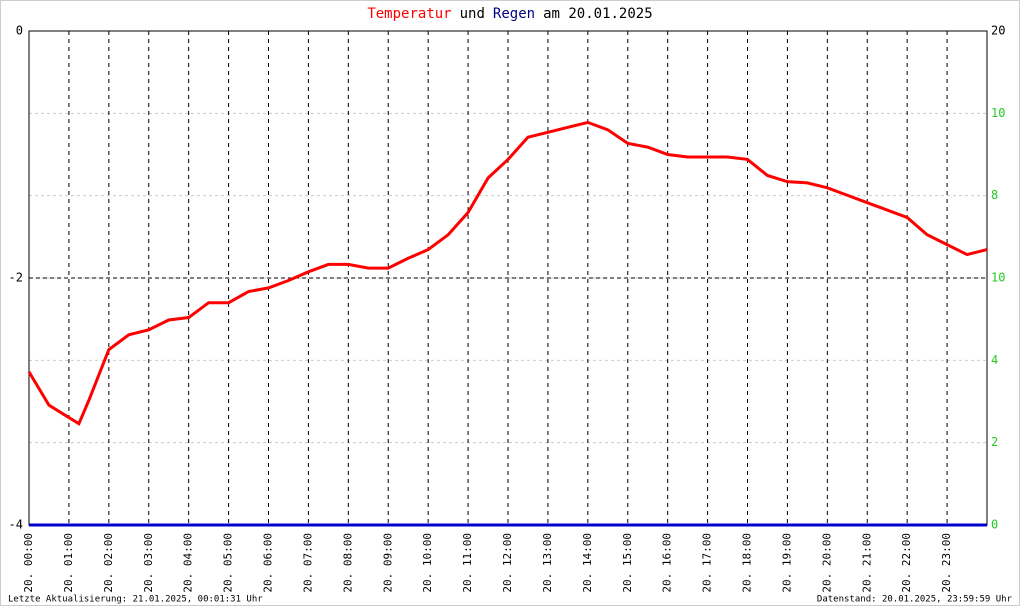  I want to click on x-tick-label: 20. 21:00, so click(866, 563).